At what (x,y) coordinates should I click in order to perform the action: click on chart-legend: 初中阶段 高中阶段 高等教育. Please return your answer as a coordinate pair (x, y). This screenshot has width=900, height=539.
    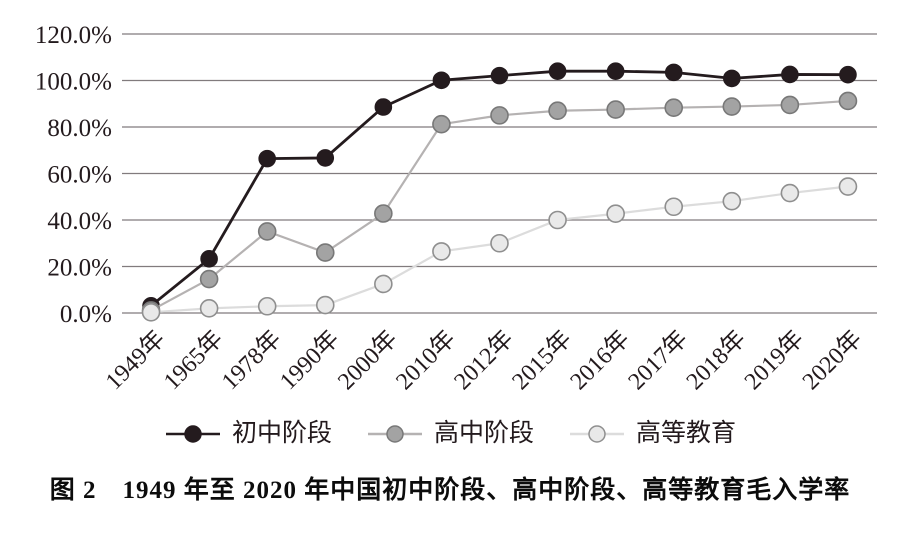
    Looking at the image, I should click on (450, 433).